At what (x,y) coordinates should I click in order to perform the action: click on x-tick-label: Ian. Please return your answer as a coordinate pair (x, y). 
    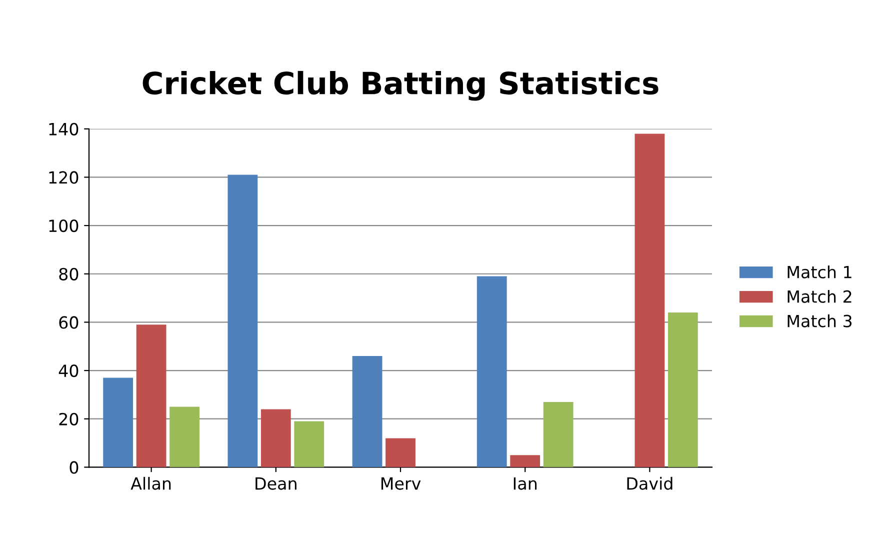
    Looking at the image, I should click on (525, 483).